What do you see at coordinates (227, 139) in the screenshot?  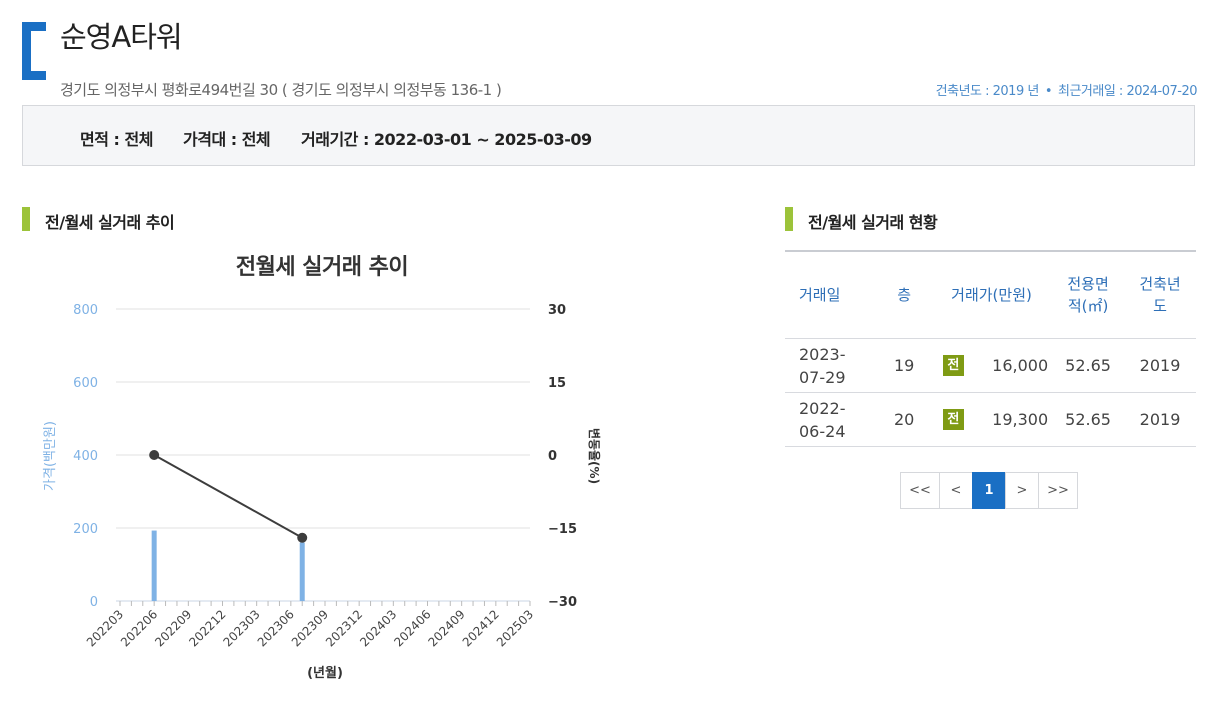 I see `filter-price: 가격대 : 전체` at bounding box center [227, 139].